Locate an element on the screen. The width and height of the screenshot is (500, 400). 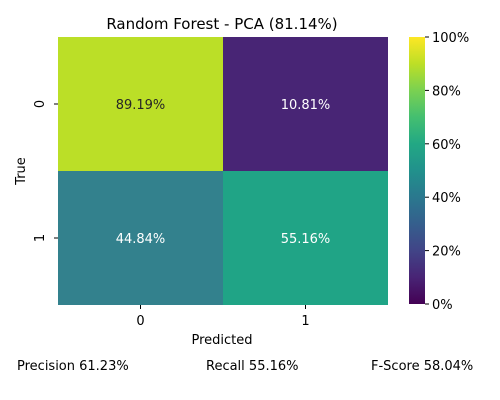
colorbar-tick-label: 80% is located at coordinates (446, 91).